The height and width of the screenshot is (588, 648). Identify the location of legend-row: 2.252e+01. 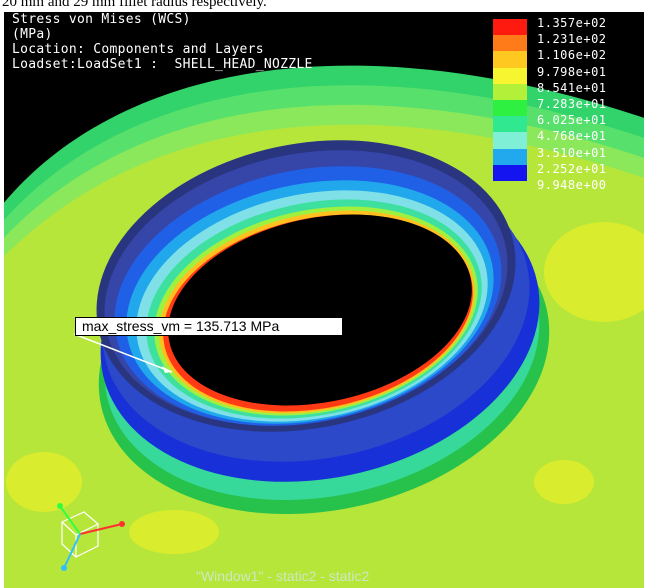
(568, 171).